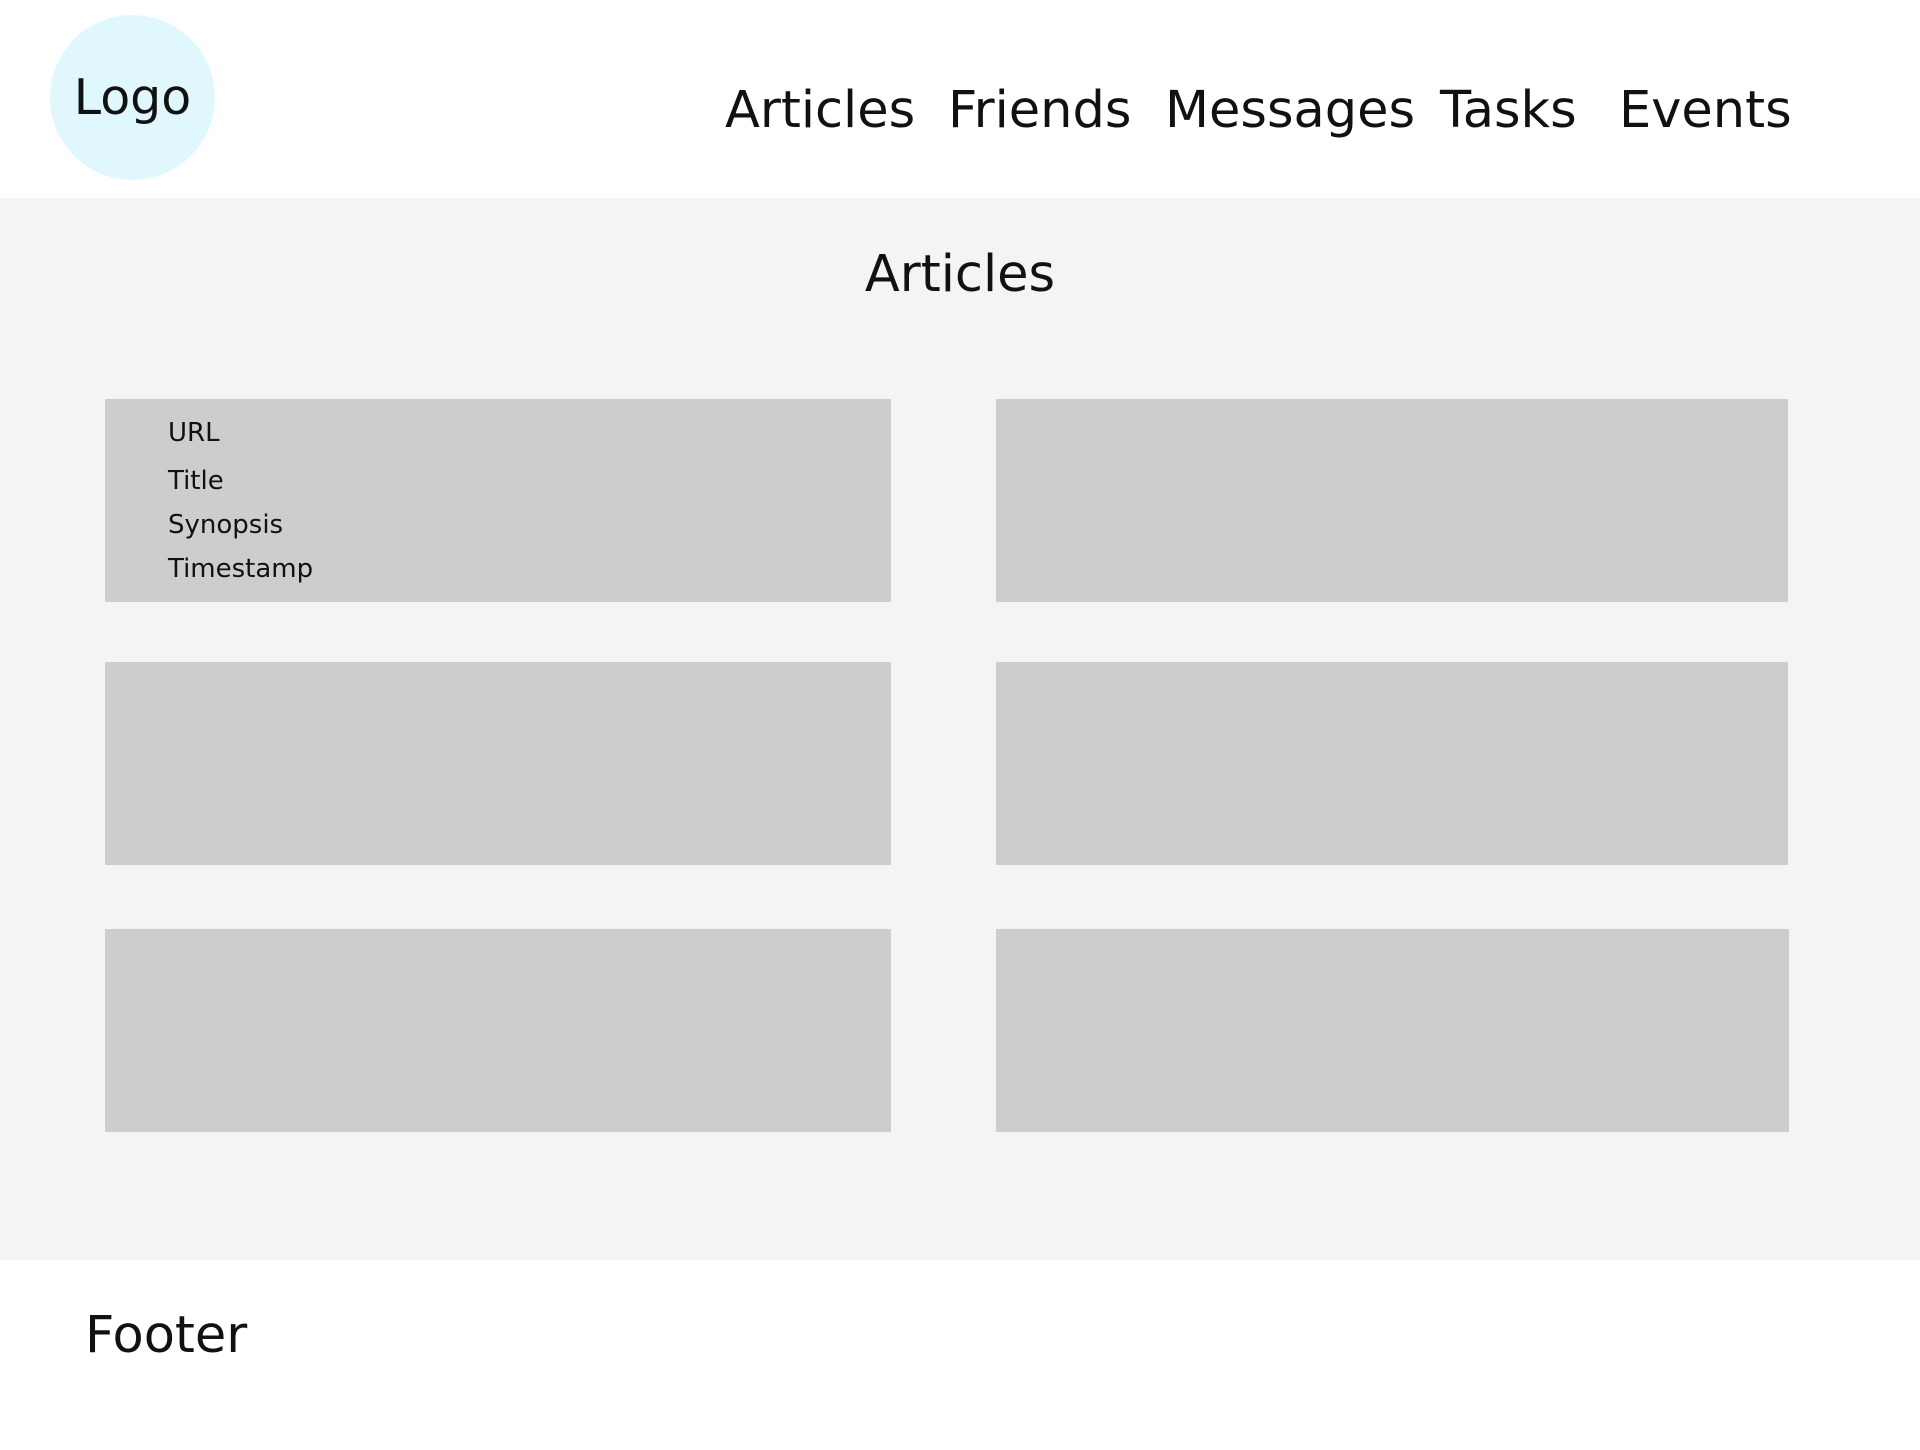 Image resolution: width=1920 pixels, height=1450 pixels. I want to click on article-title: Title, so click(196, 481).